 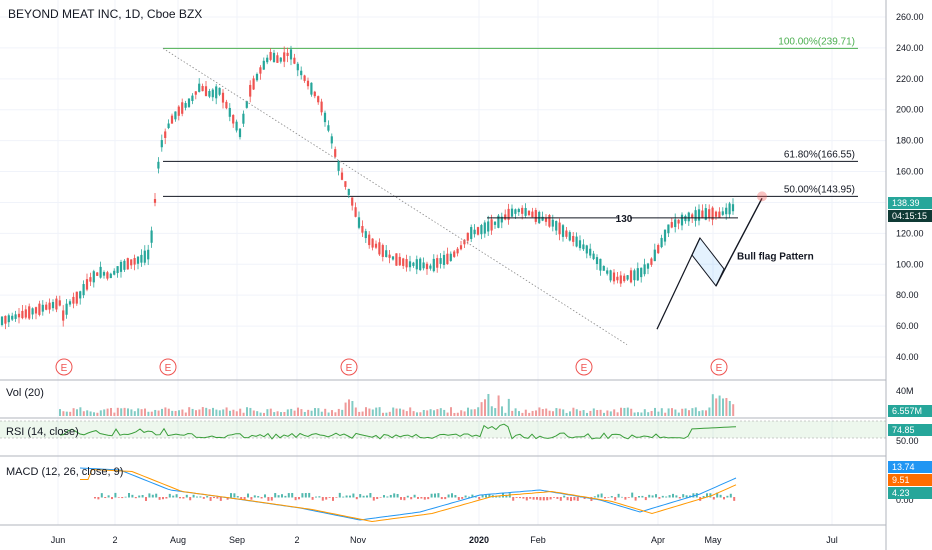 What do you see at coordinates (444, 540) in the screenshot?
I see `time-axis: Jun 2 Aug Sep 2 Nov 2020 Feb Apr May Jul` at bounding box center [444, 540].